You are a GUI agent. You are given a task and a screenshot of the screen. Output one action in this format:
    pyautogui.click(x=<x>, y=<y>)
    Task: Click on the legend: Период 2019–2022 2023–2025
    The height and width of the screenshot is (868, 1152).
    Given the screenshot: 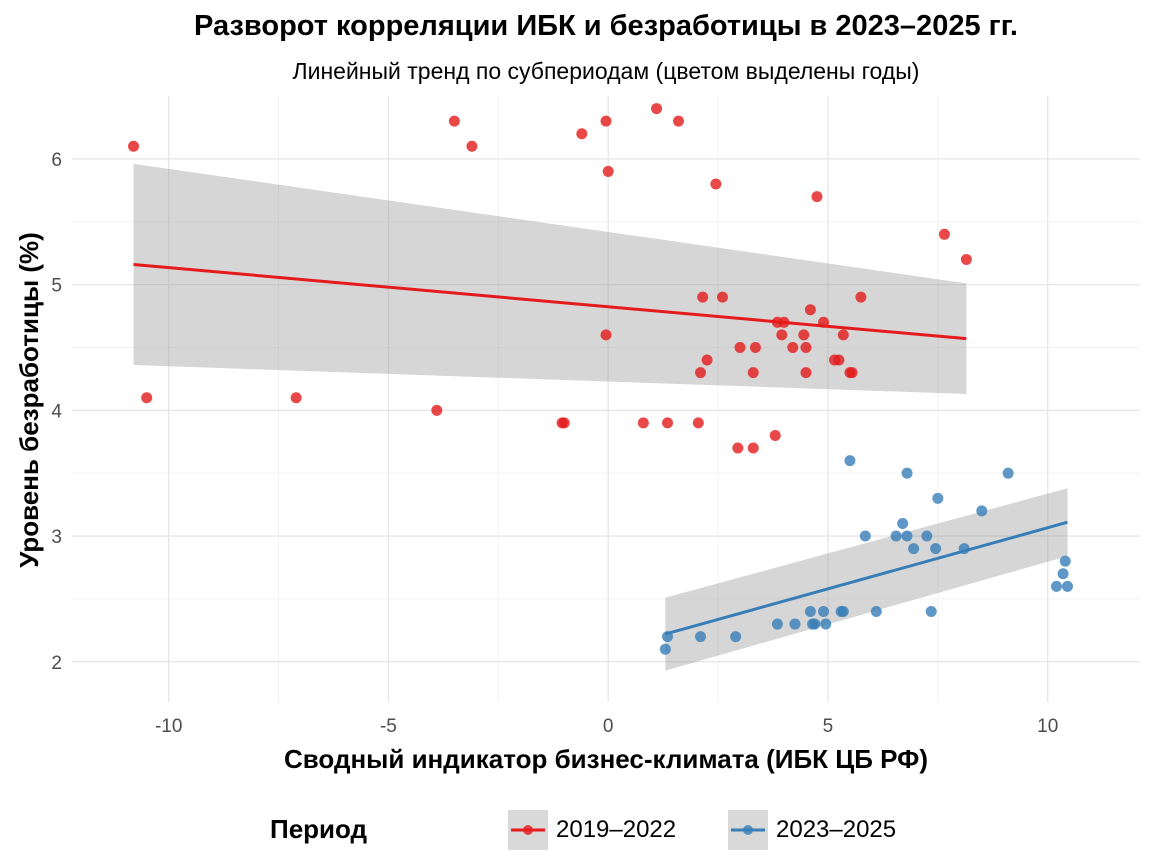 What is the action you would take?
    pyautogui.click(x=576, y=831)
    